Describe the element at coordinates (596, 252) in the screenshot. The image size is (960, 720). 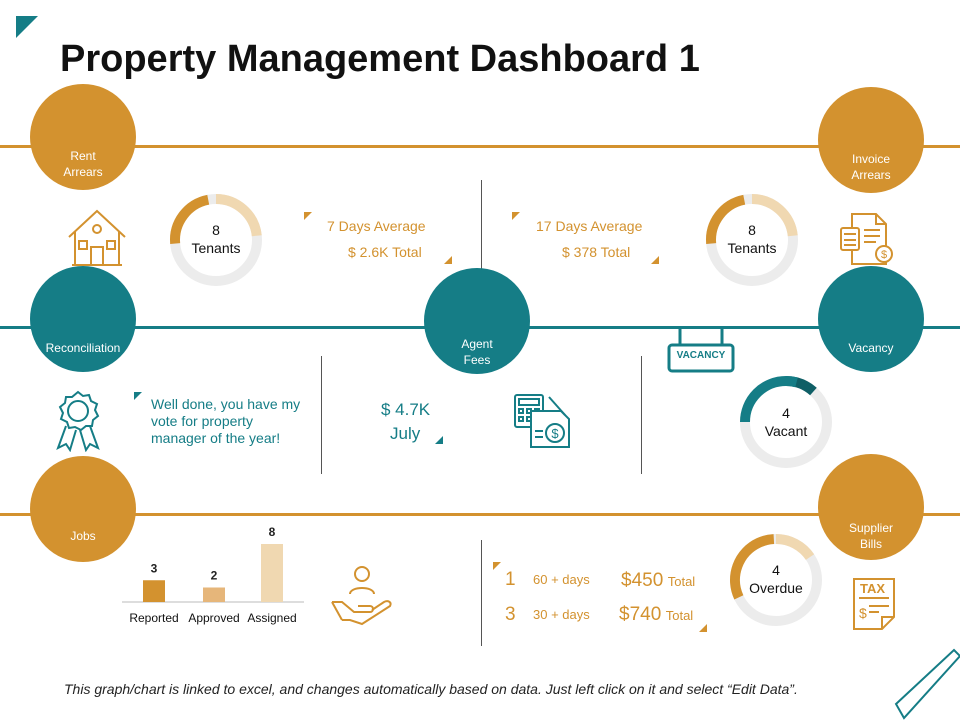
I see `right-total-amount: $ 378 Total` at that location.